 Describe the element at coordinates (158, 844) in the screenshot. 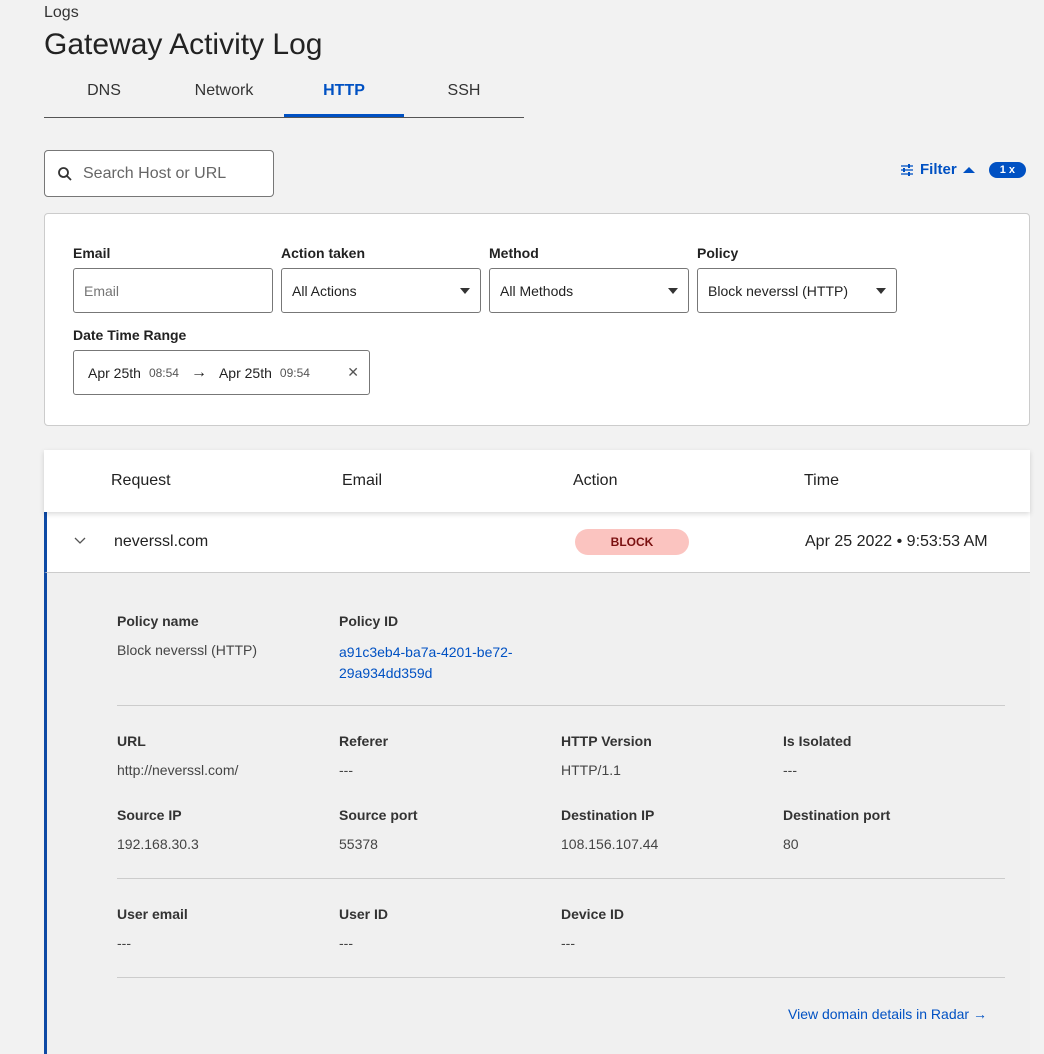

I see `source-ip-value: 192.168.30.3` at that location.